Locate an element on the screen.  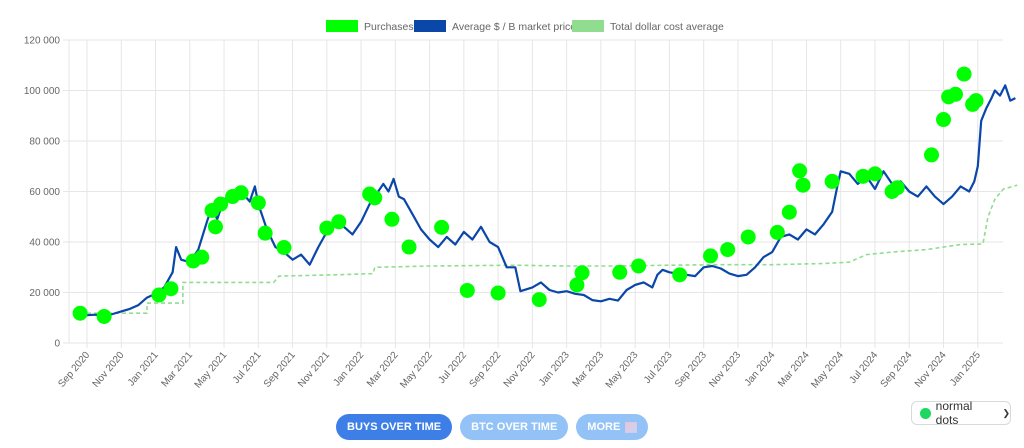
legend-swatch-purchases is located at coordinates (342, 26).